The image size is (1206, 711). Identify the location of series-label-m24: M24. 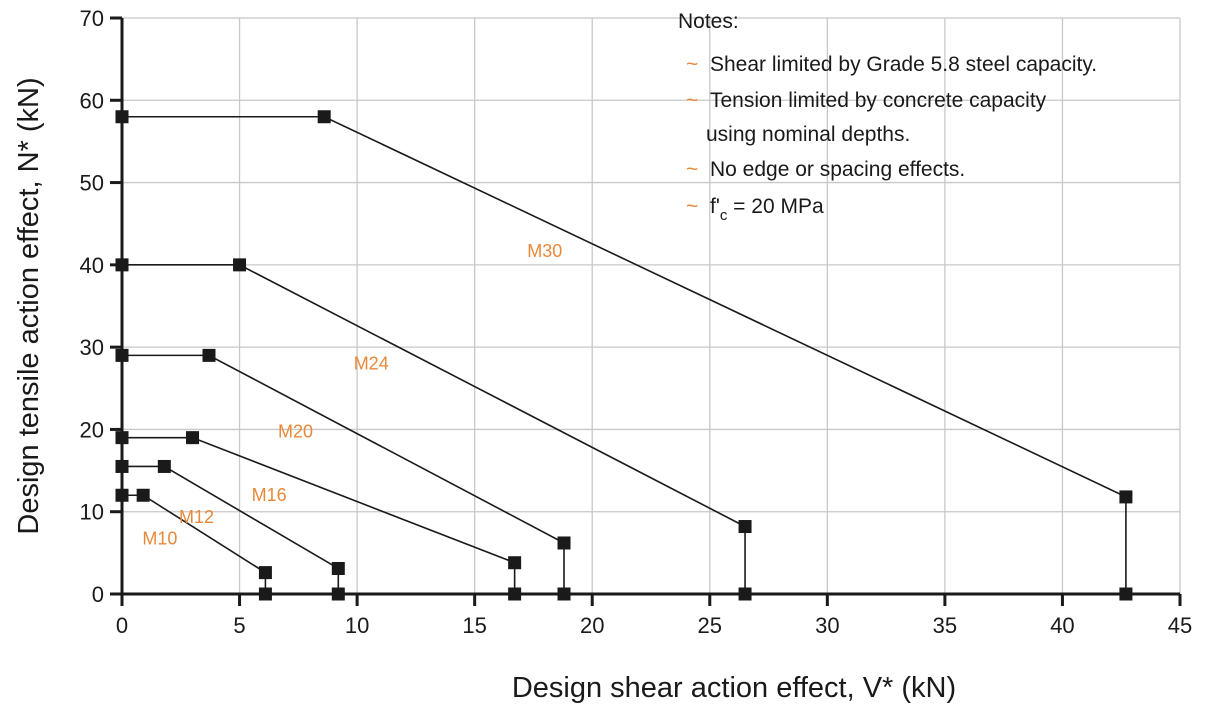
(371, 363).